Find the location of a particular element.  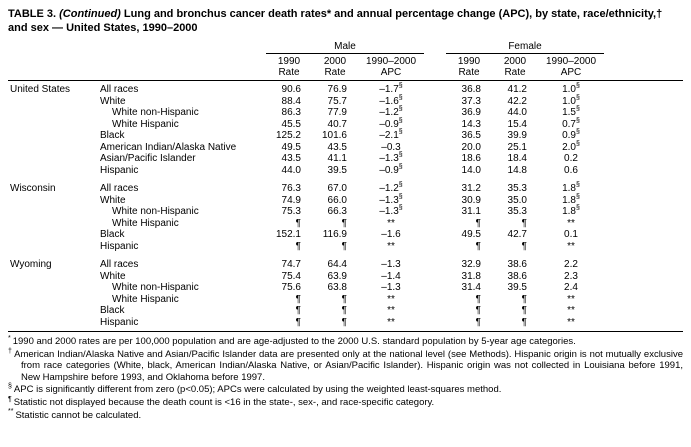

value-cell: 66.3 is located at coordinates (337, 212).